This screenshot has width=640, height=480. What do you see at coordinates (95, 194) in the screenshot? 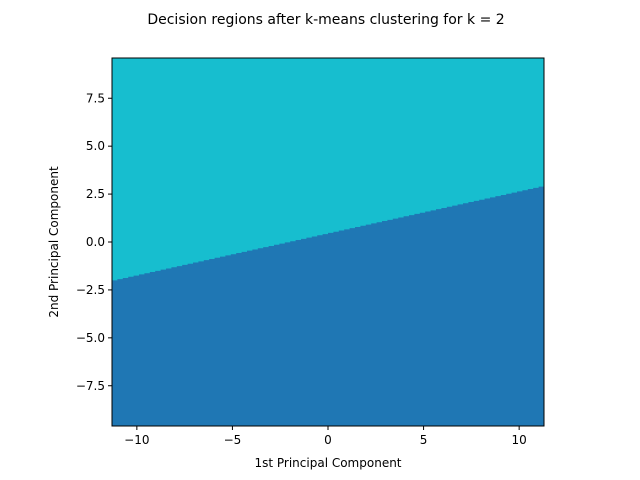
I see `y-tick-label: 2.5` at bounding box center [95, 194].